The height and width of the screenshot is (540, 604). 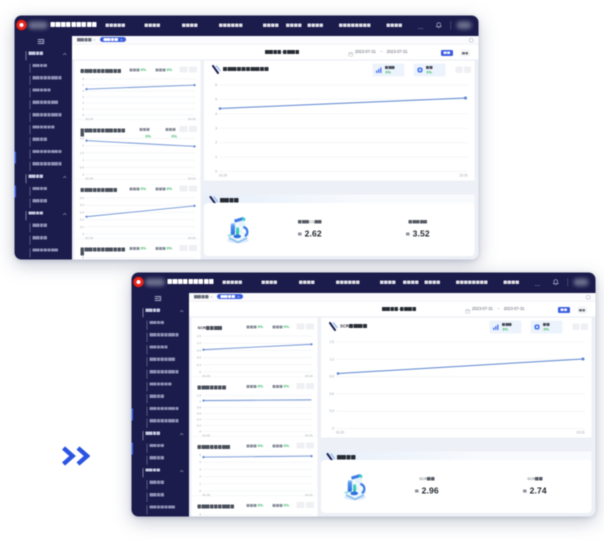 What do you see at coordinates (199, 408) in the screenshot?
I see `svg-text: 0.8` at bounding box center [199, 408].